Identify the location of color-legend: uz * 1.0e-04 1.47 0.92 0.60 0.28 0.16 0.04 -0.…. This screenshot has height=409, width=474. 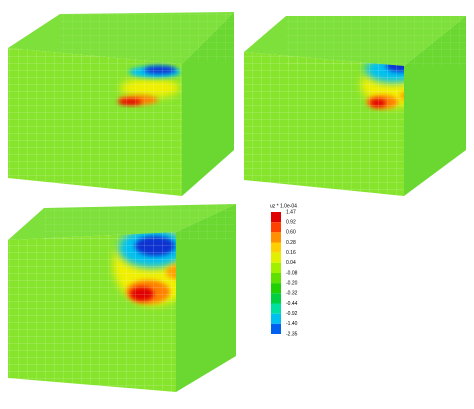
(284, 270).